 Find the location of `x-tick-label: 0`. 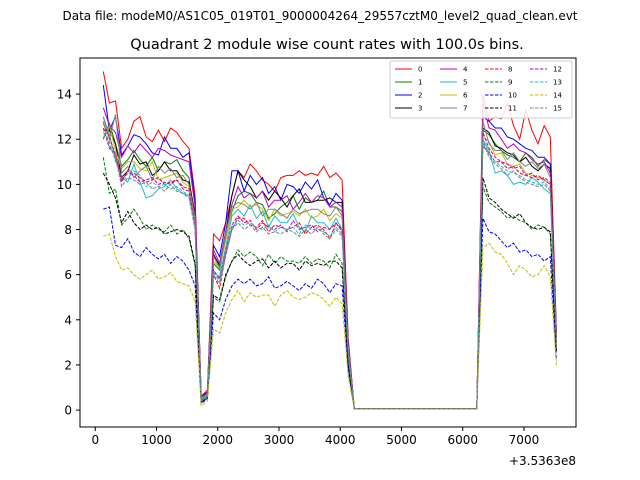

x-tick-label: 0 is located at coordinates (95, 440).